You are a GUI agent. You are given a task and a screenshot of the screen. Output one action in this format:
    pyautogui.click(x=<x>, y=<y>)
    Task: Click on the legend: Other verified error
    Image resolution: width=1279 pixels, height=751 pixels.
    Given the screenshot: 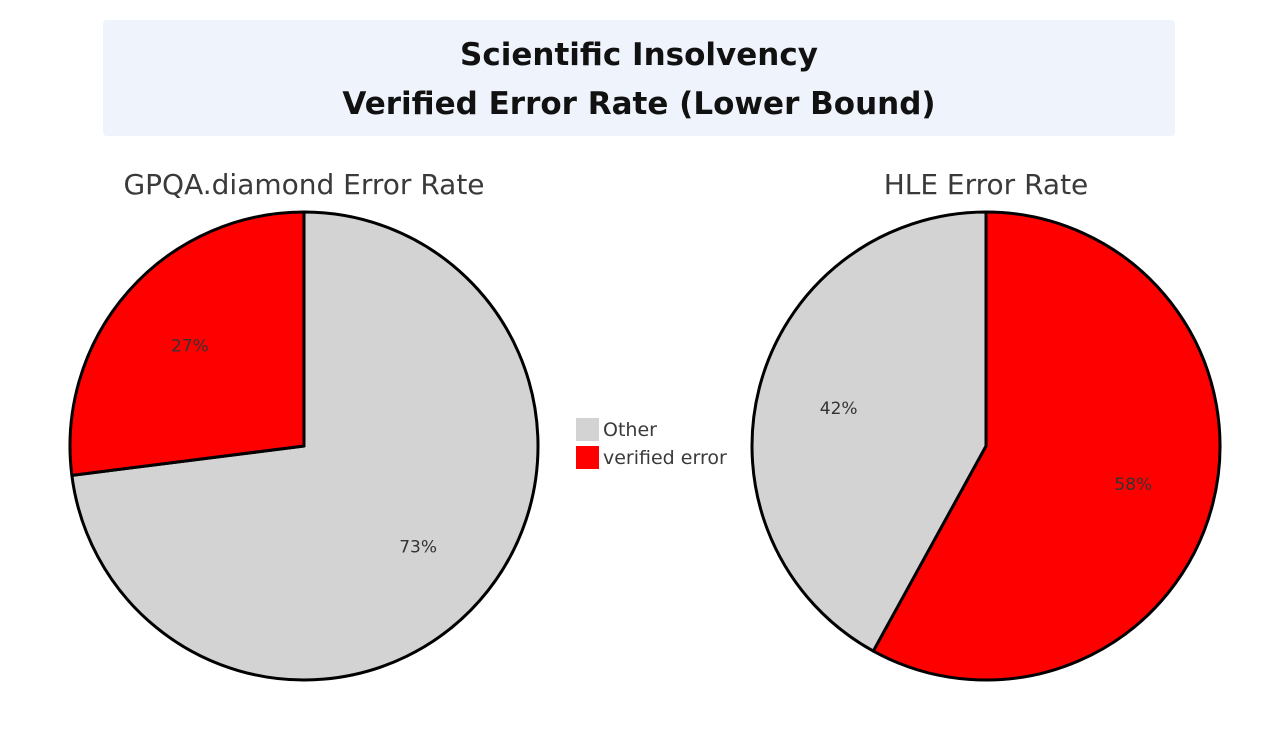 What is the action you would take?
    pyautogui.click(x=651, y=443)
    